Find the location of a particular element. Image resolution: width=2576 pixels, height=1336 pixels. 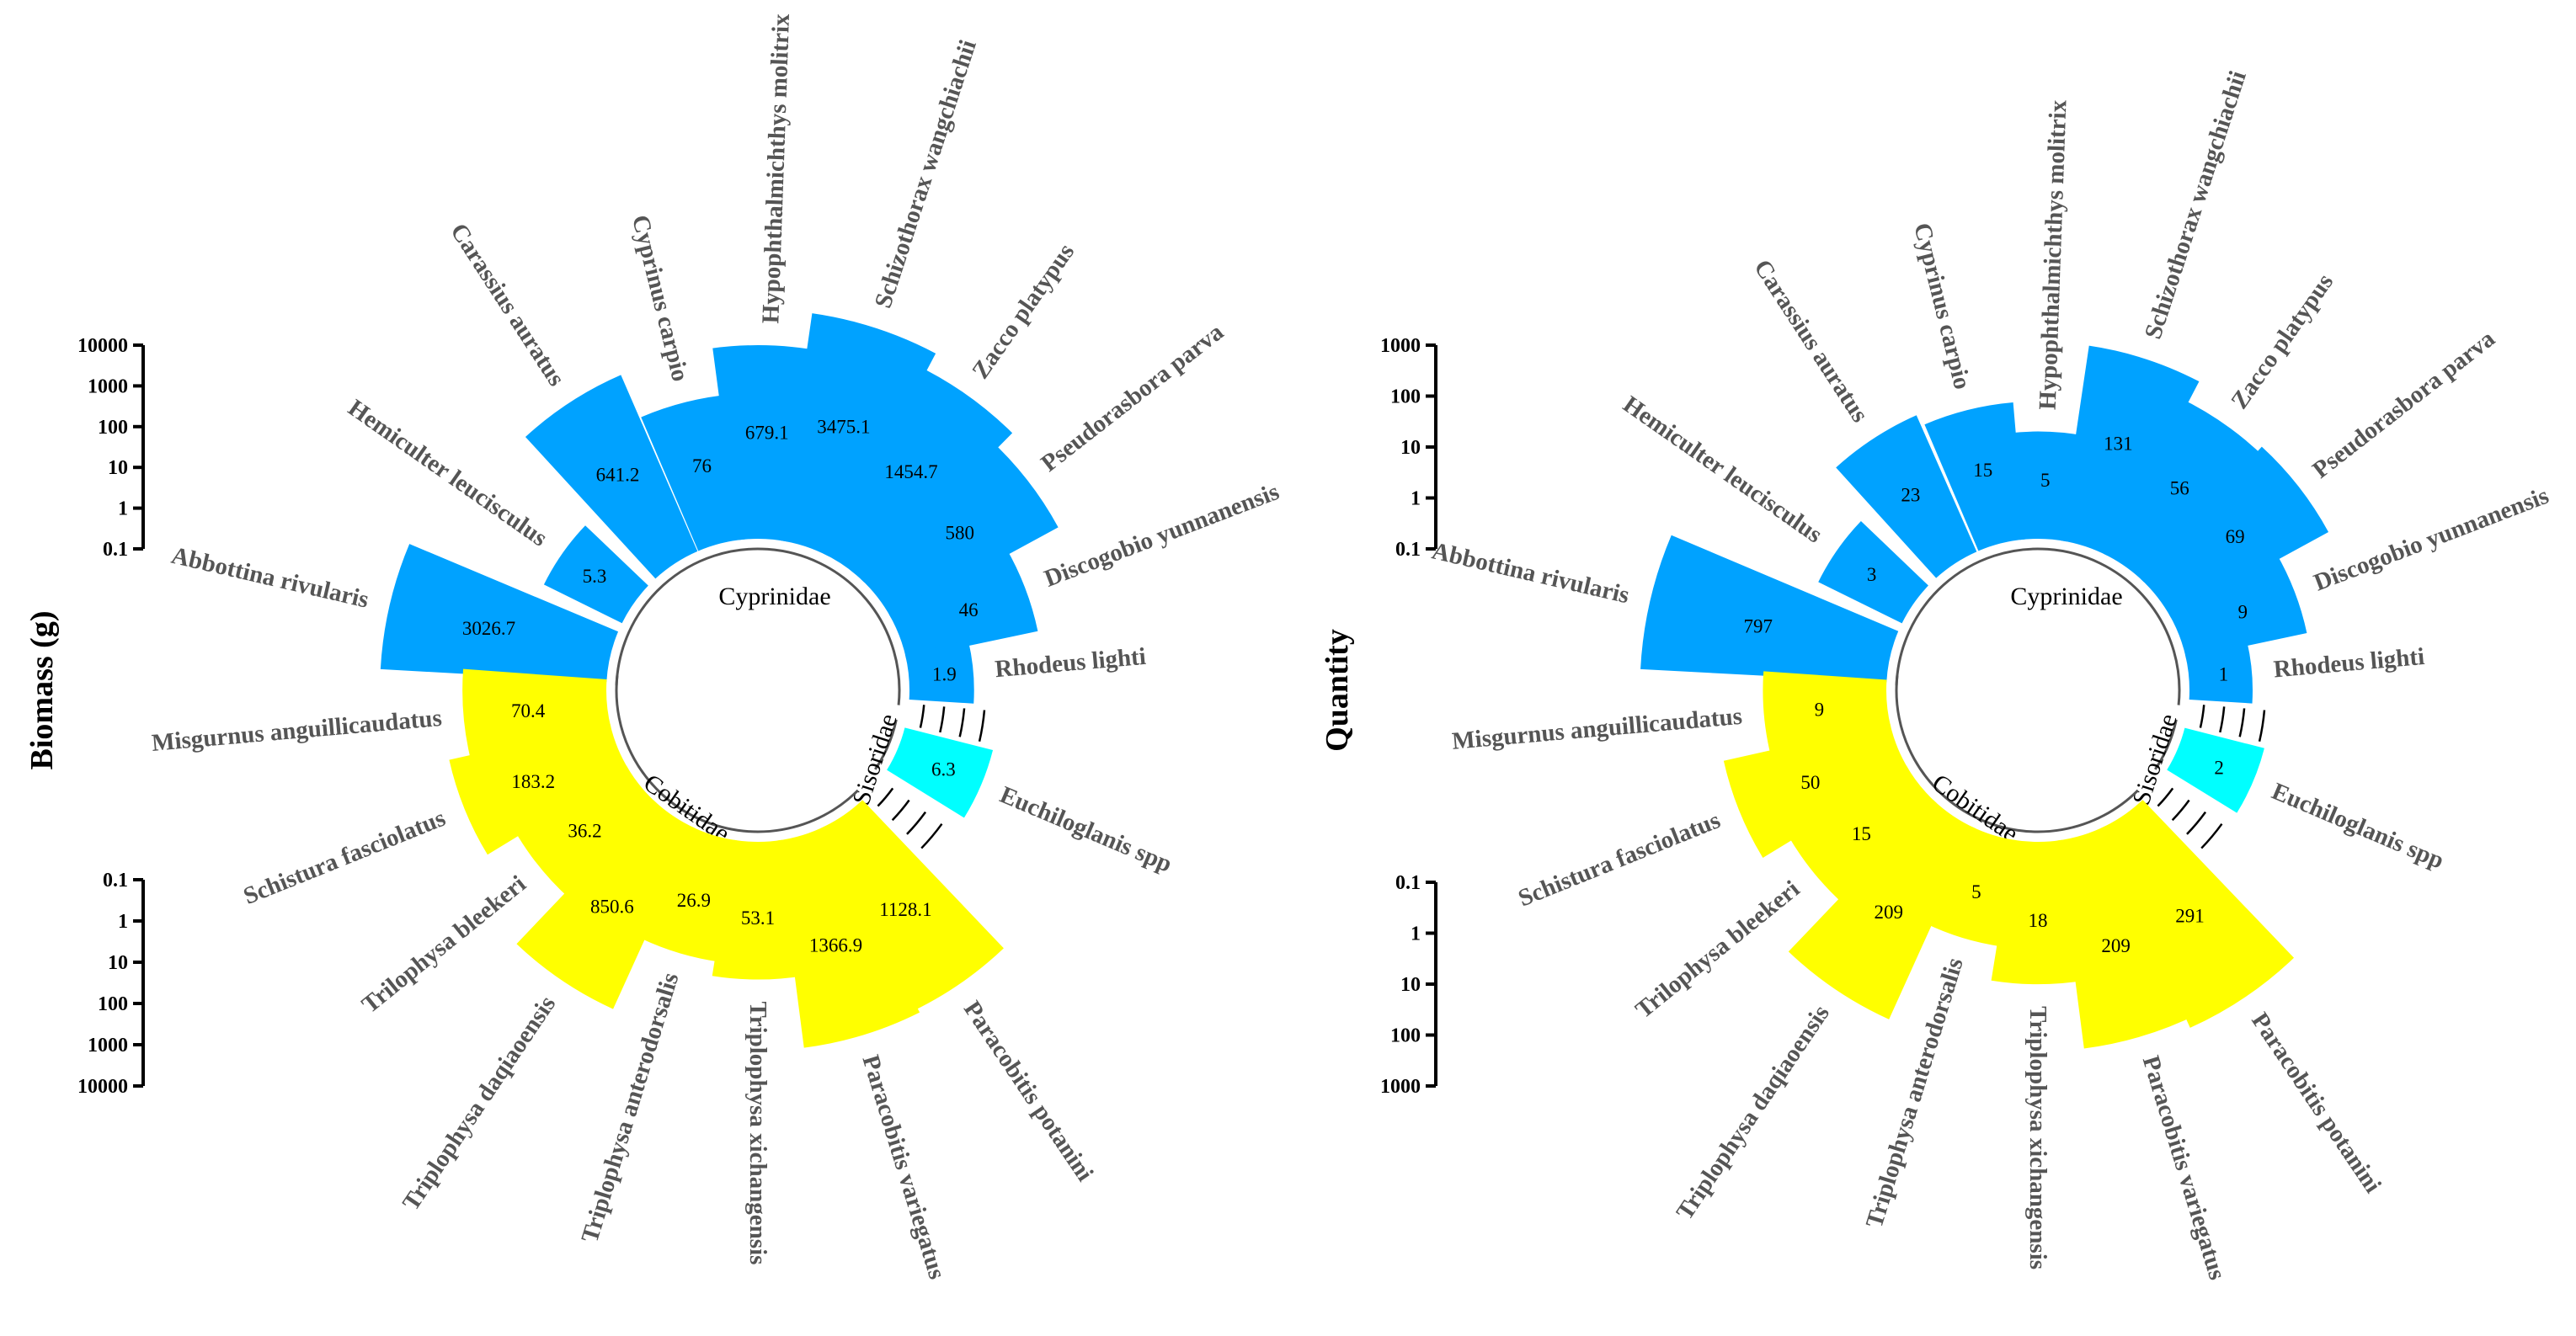

bar-abbottina-rivularis is located at coordinates (1769, 609).